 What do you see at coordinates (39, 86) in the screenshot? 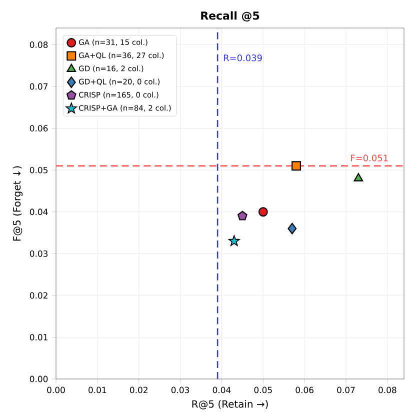
I see `y-tick-label: 0.07` at bounding box center [39, 86].